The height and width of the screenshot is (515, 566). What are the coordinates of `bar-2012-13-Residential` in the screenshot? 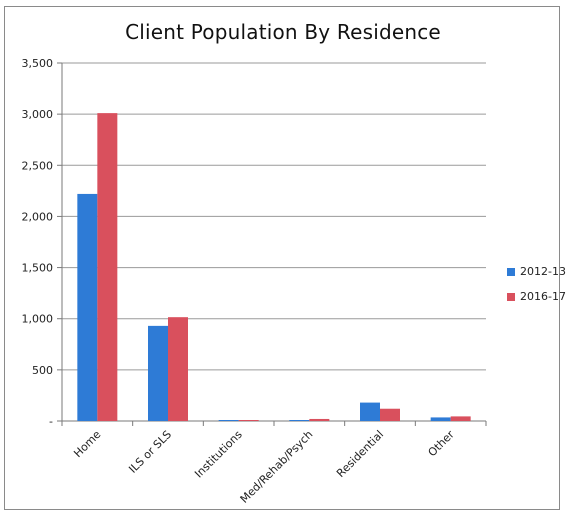 It's located at (370, 411).